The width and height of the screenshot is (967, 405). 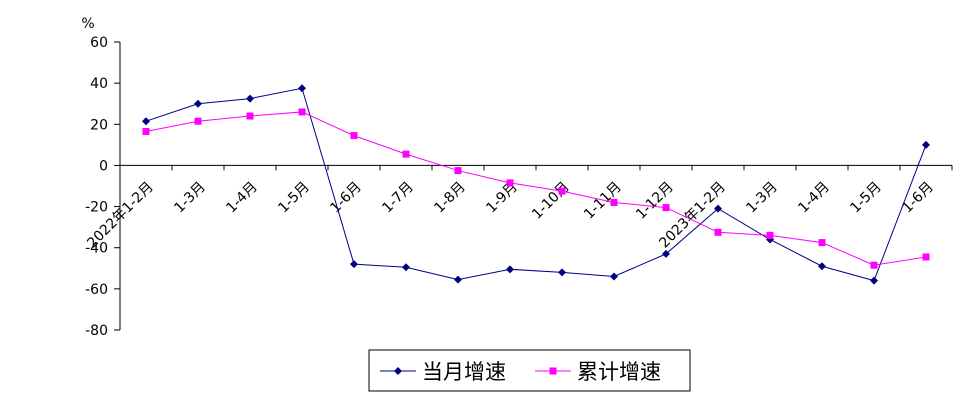 What do you see at coordinates (87, 24) in the screenshot?
I see `y-axis-unit-label: %` at bounding box center [87, 24].